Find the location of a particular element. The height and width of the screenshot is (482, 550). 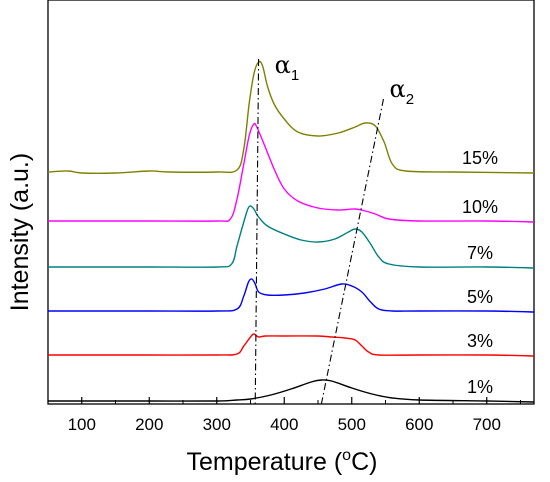

x-tick-label: 200 is located at coordinates (149, 424).